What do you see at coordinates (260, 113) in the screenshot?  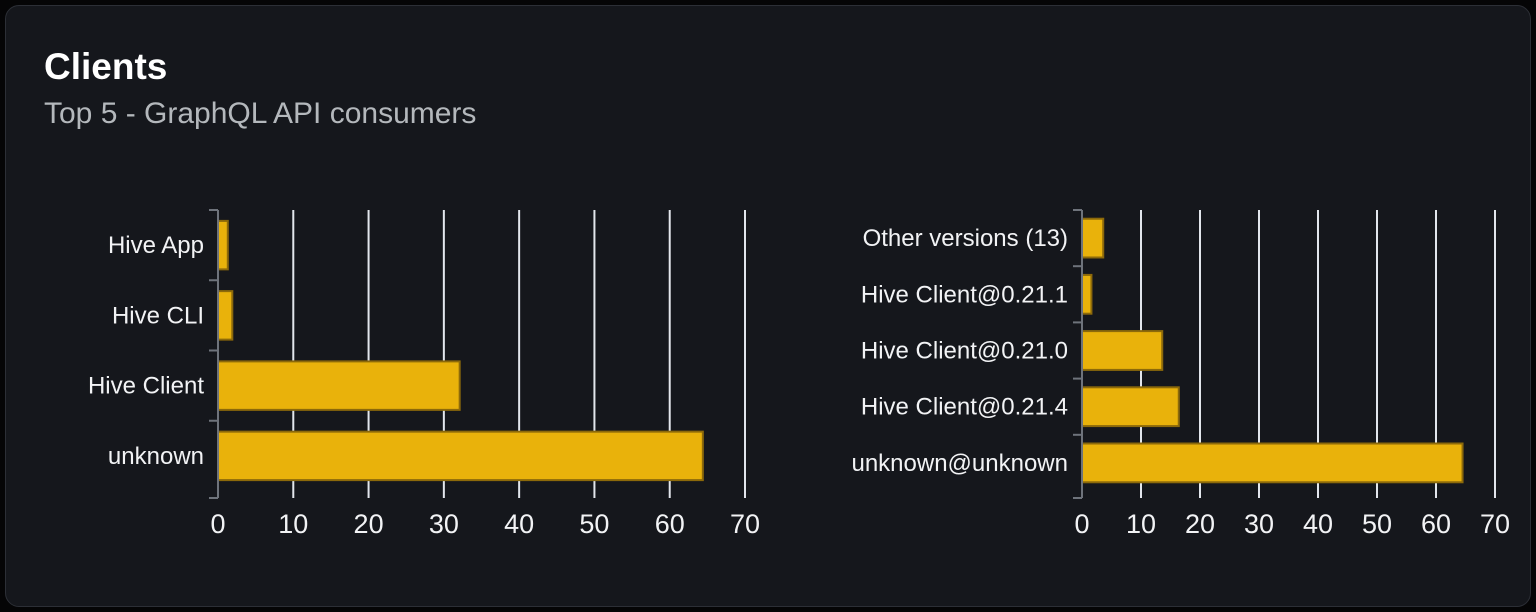 I see `card-subtitle: Top 5 - GraphQL API consumers` at bounding box center [260, 113].